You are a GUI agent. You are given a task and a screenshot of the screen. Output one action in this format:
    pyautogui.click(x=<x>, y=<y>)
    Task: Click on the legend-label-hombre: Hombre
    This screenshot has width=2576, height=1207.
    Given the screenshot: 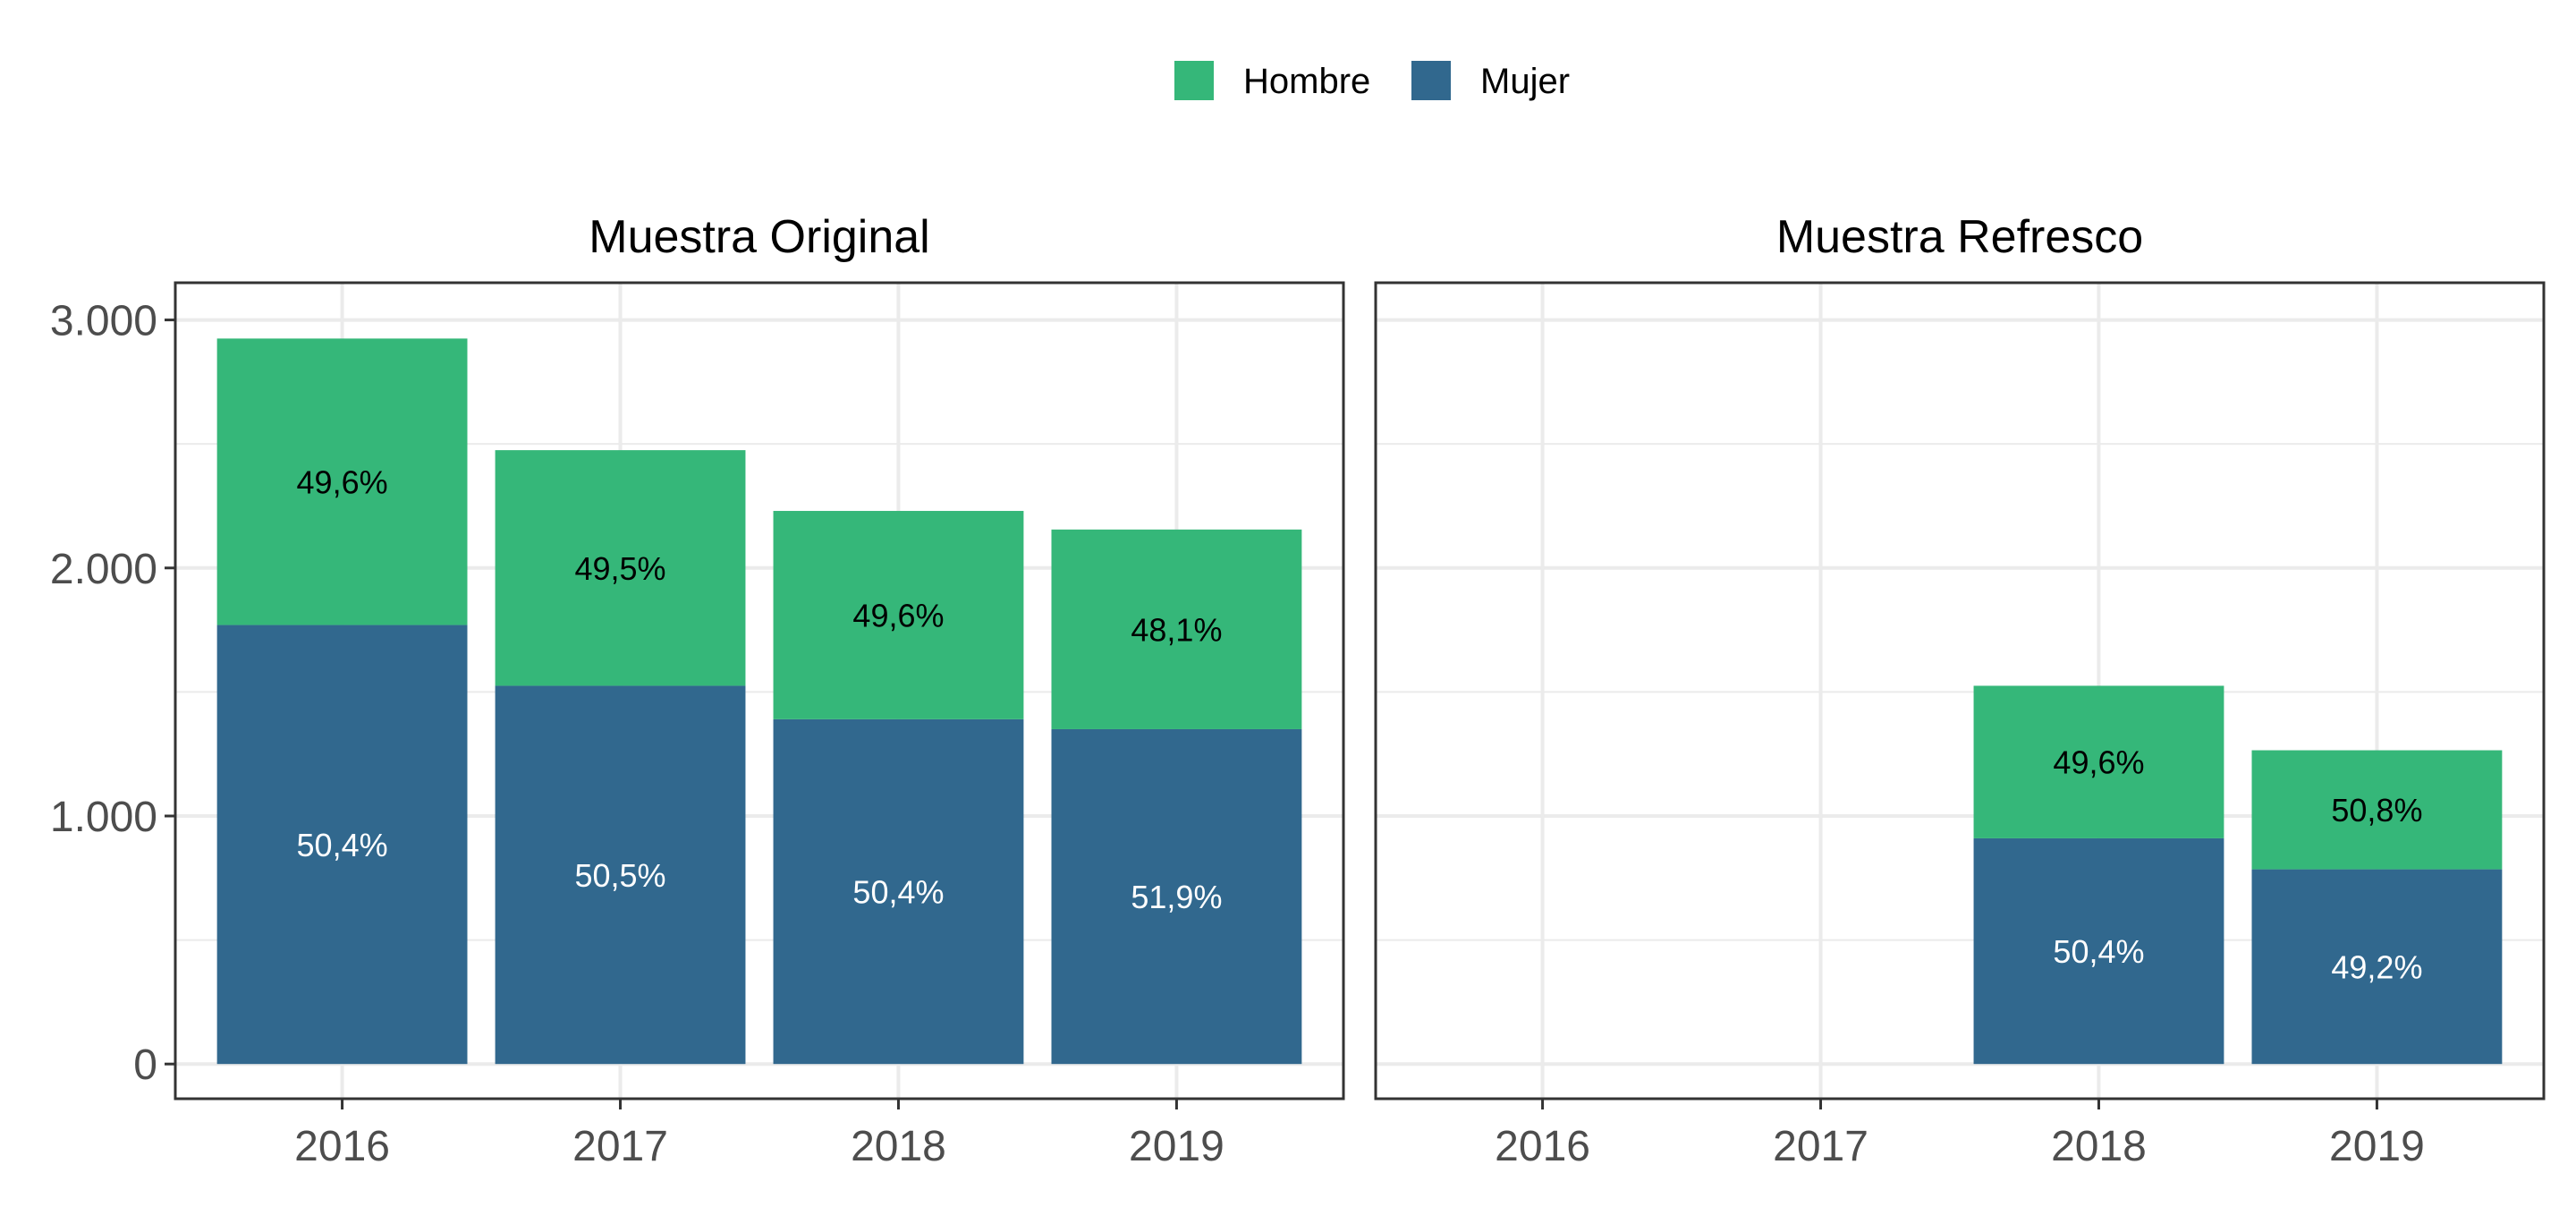 What is the action you would take?
    pyautogui.click(x=1306, y=81)
    